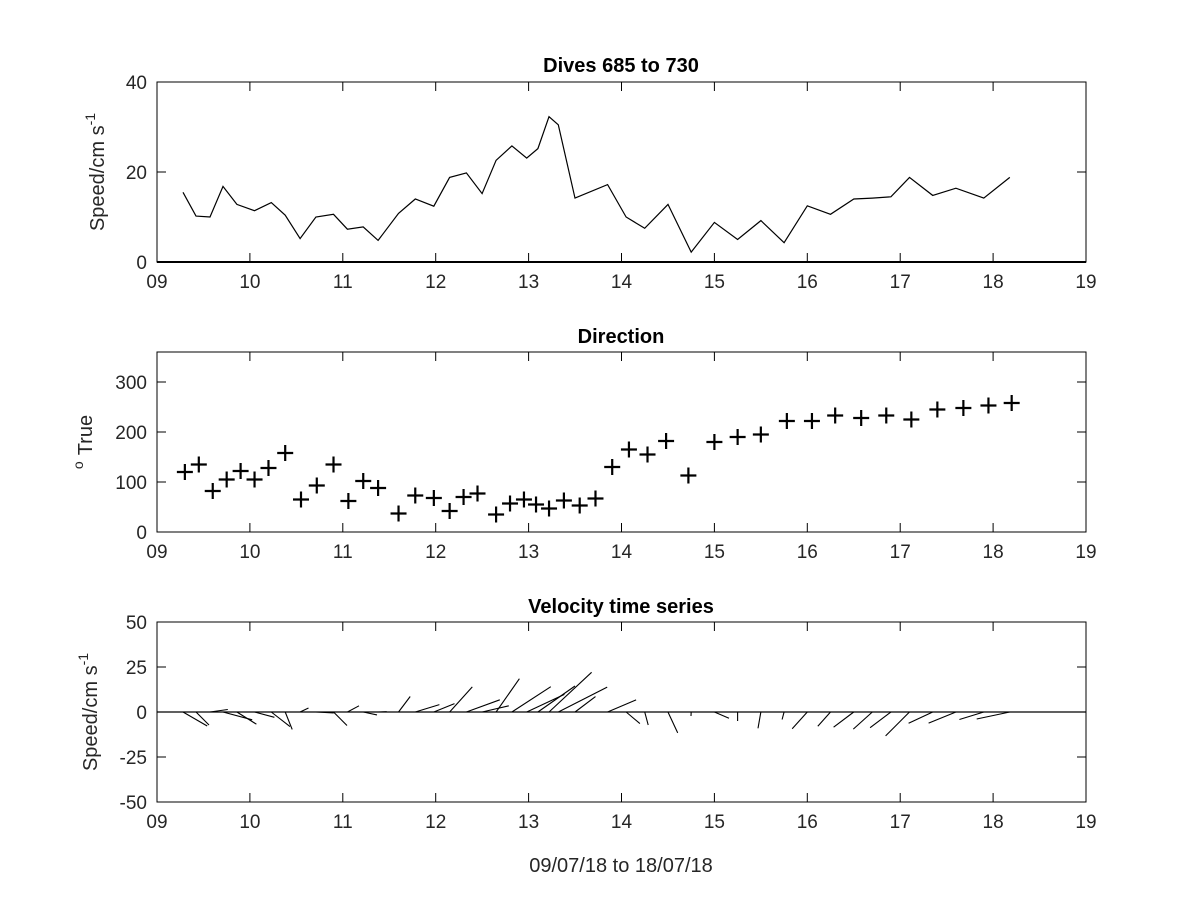  I want to click on y-tick-label: 50, so click(136, 623).